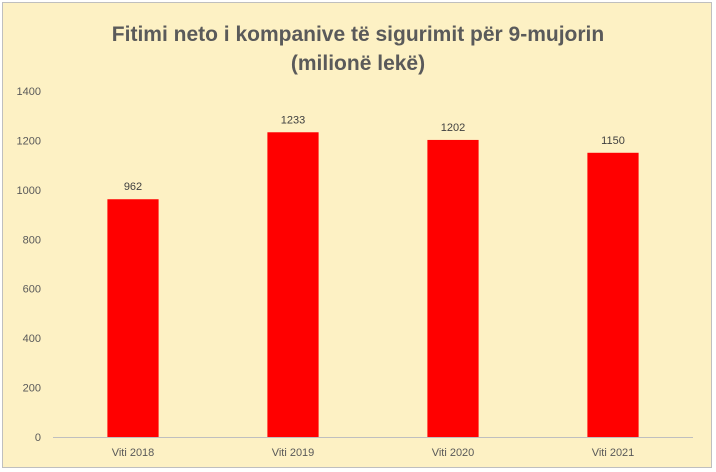  I want to click on y-tick-label: 1000, so click(29, 191).